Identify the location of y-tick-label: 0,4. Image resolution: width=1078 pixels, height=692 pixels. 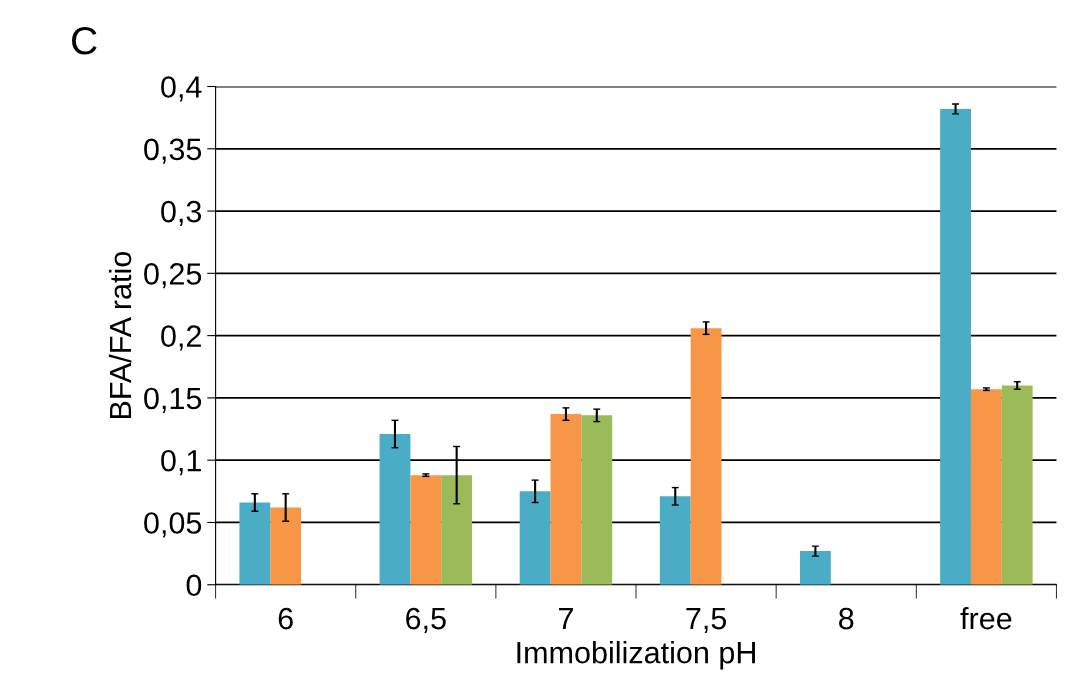
(181, 89).